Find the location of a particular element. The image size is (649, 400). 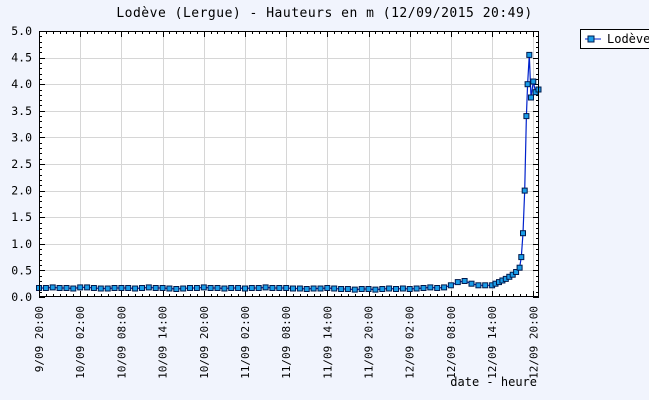

svg-text: 4.5 is located at coordinates (21, 58).